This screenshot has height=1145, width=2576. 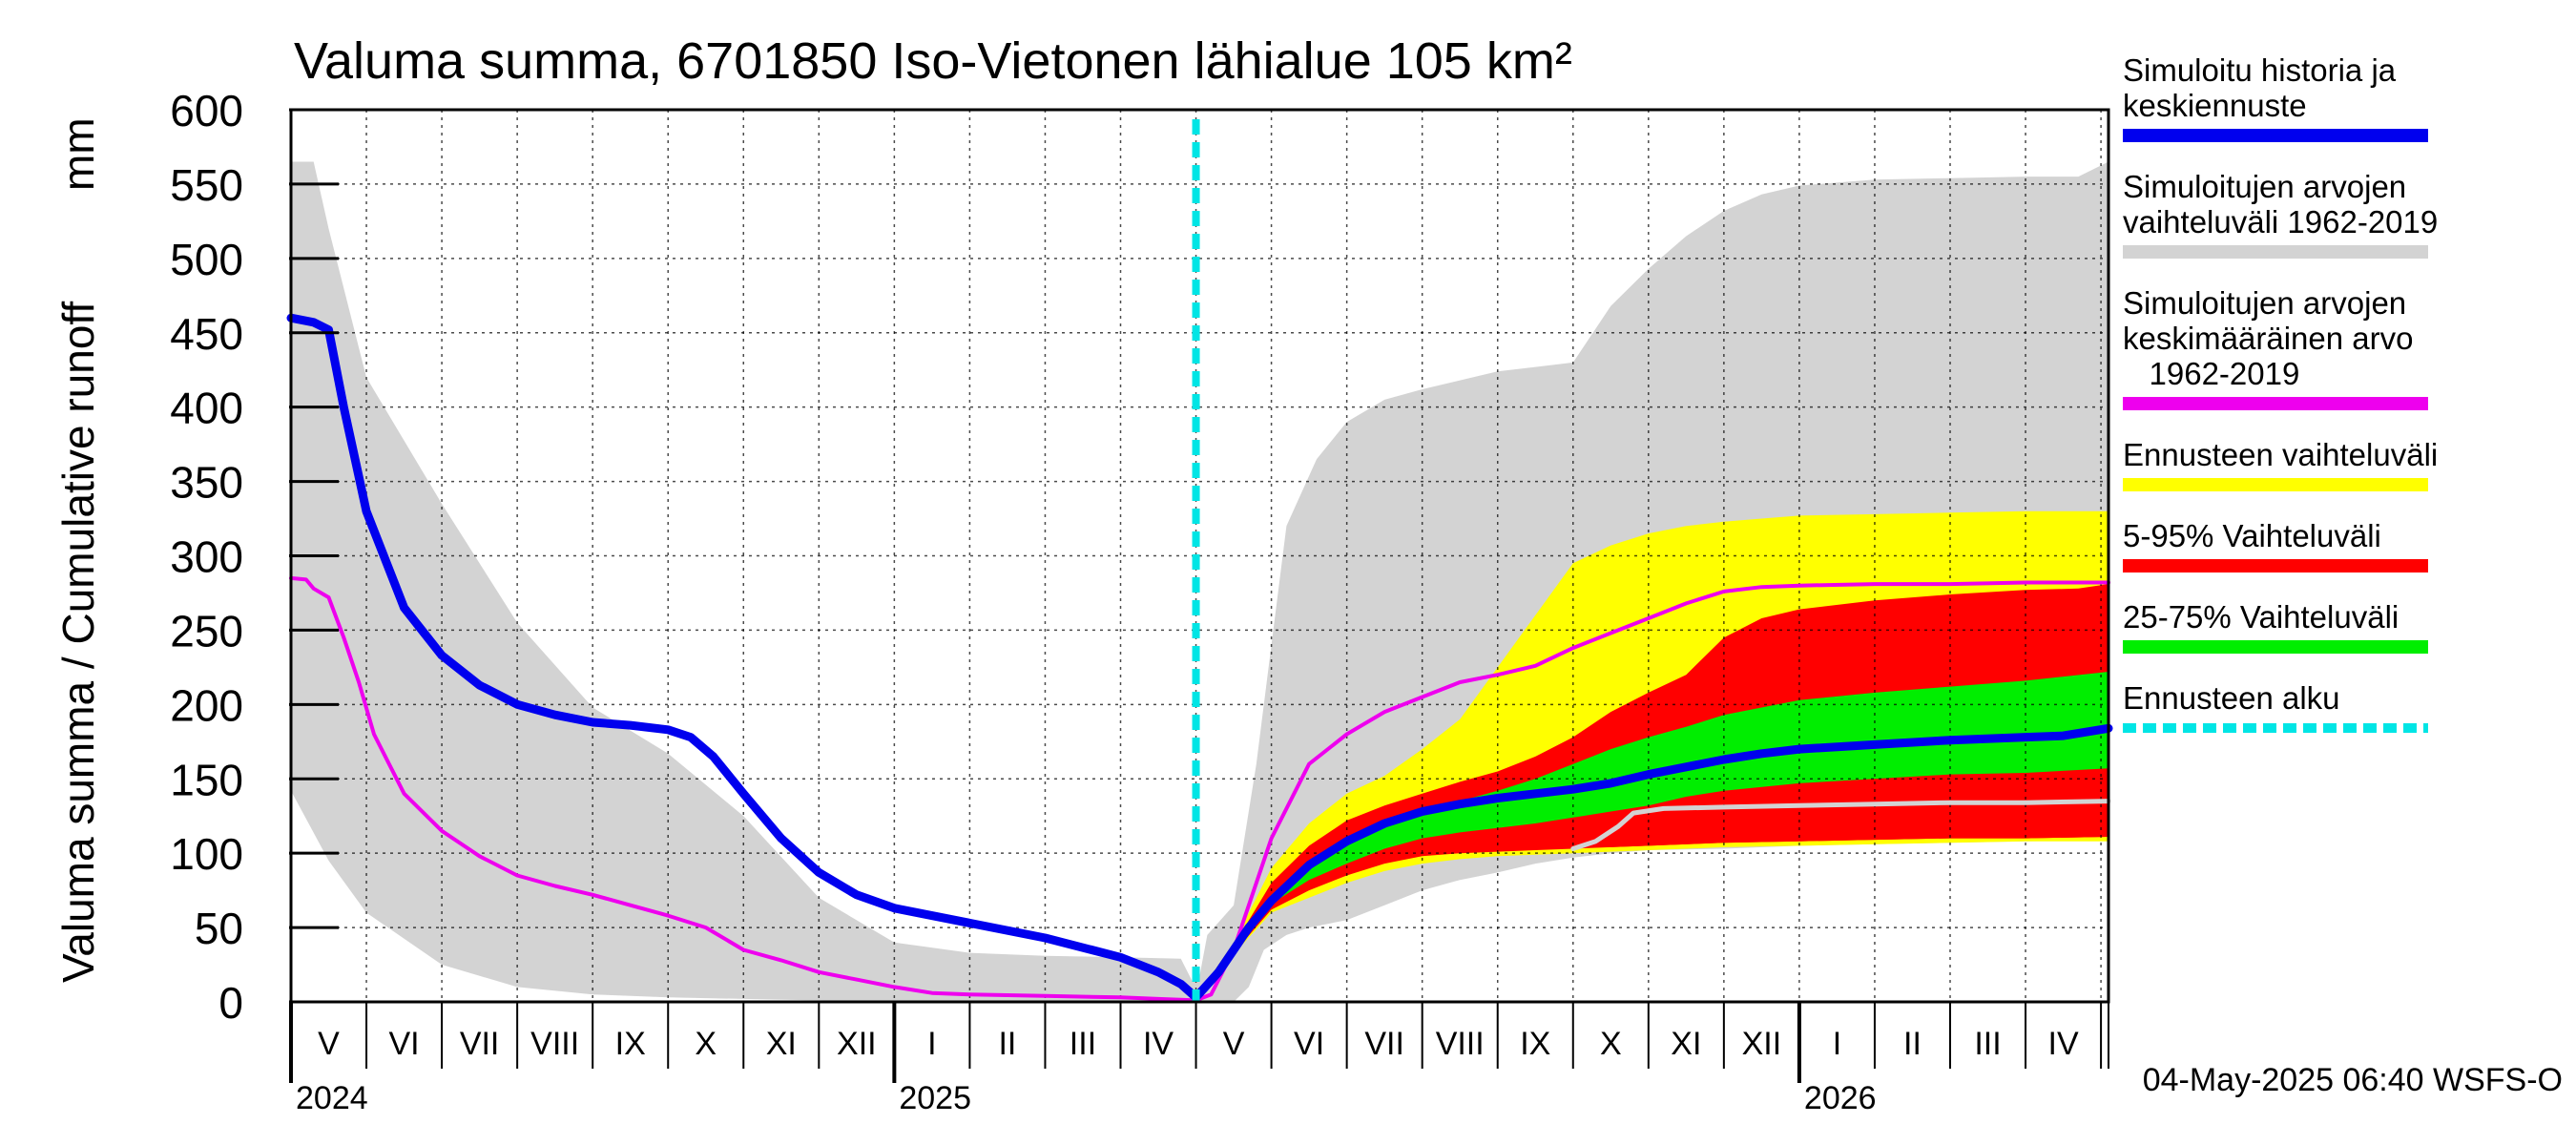 I want to click on y-tick-label-10: 500, so click(x=206, y=259).